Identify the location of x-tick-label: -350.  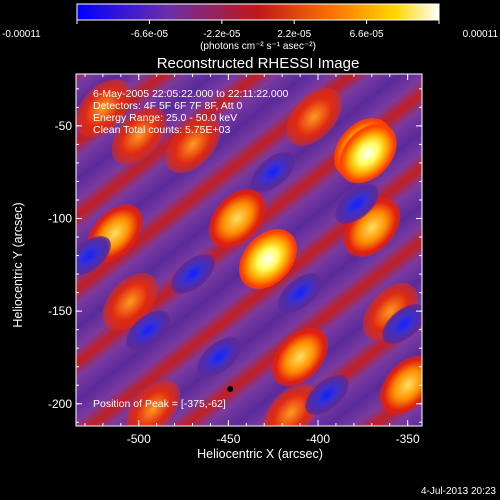
(408, 439).